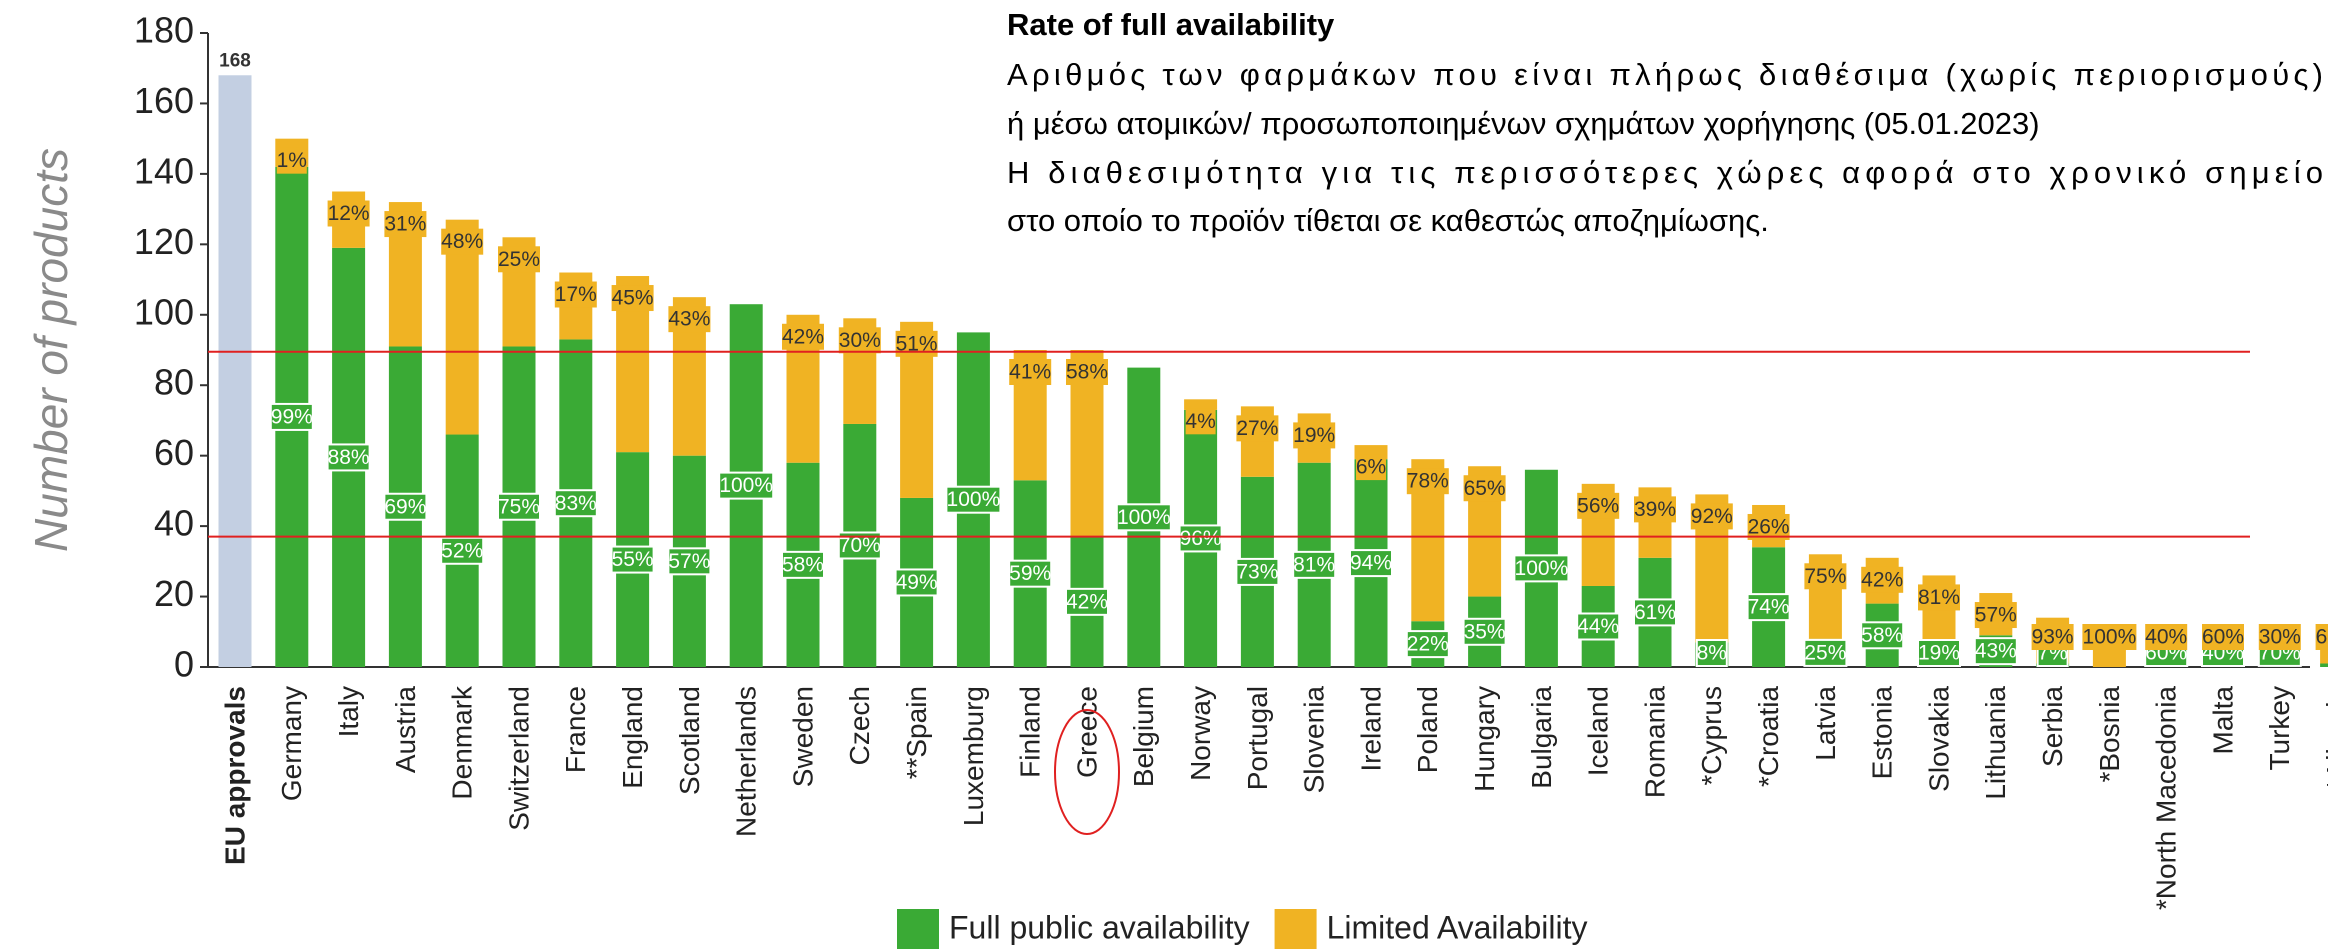  I want to click on data-label: 41%, so click(1030, 372).